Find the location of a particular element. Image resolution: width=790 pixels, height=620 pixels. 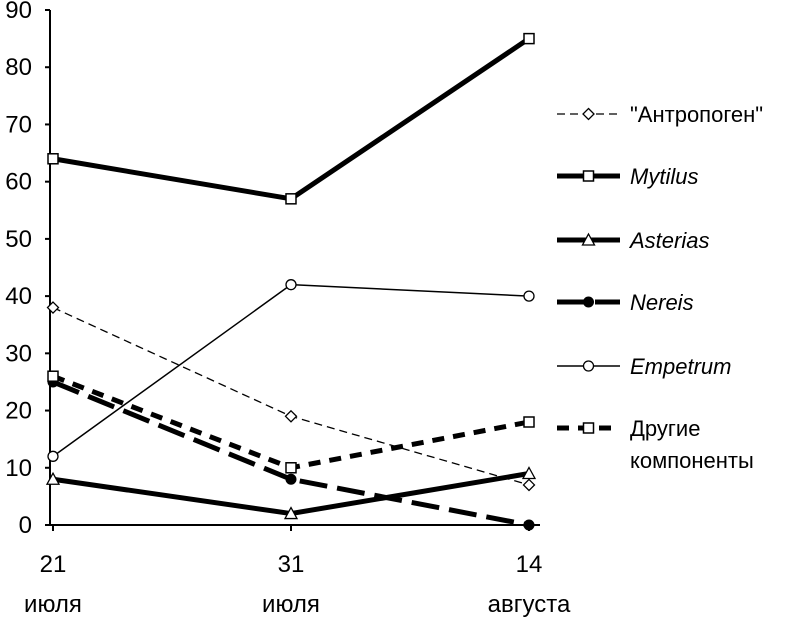

y-tick-label: 90 is located at coordinates (18, 12).